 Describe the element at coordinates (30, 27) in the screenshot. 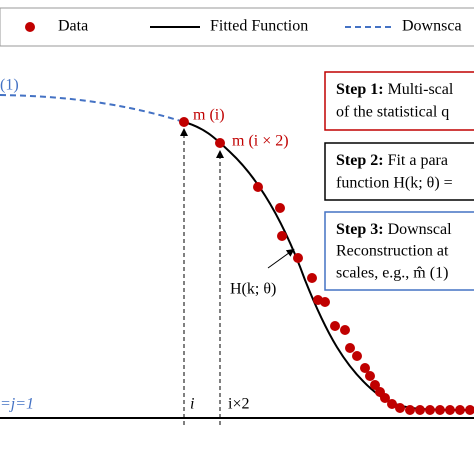

I see `legend-dot` at that location.